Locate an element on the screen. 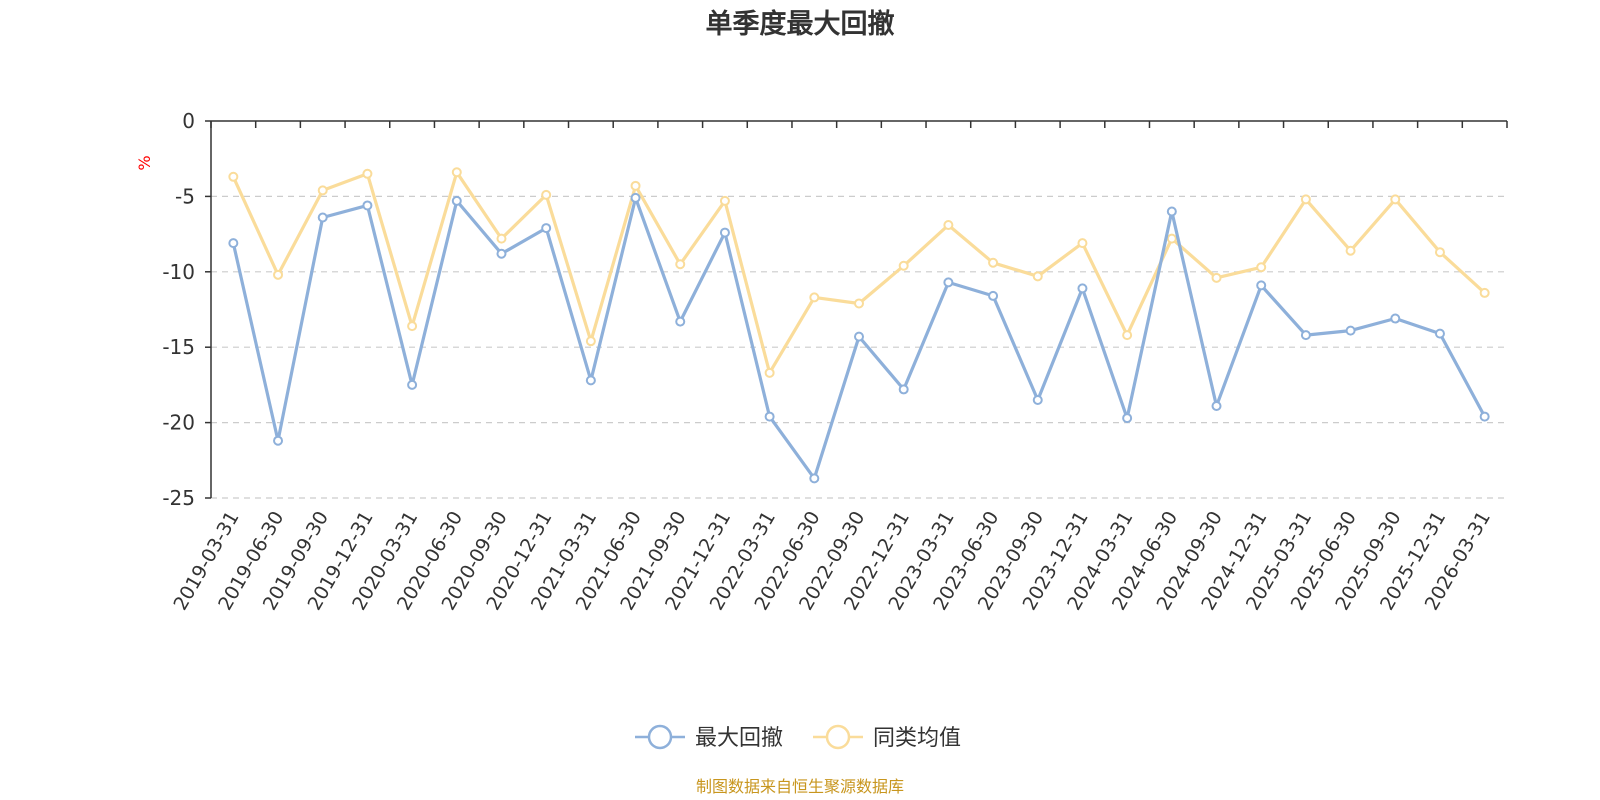 The height and width of the screenshot is (800, 1600). legend-item-2: 同类均值 is located at coordinates (887, 737).